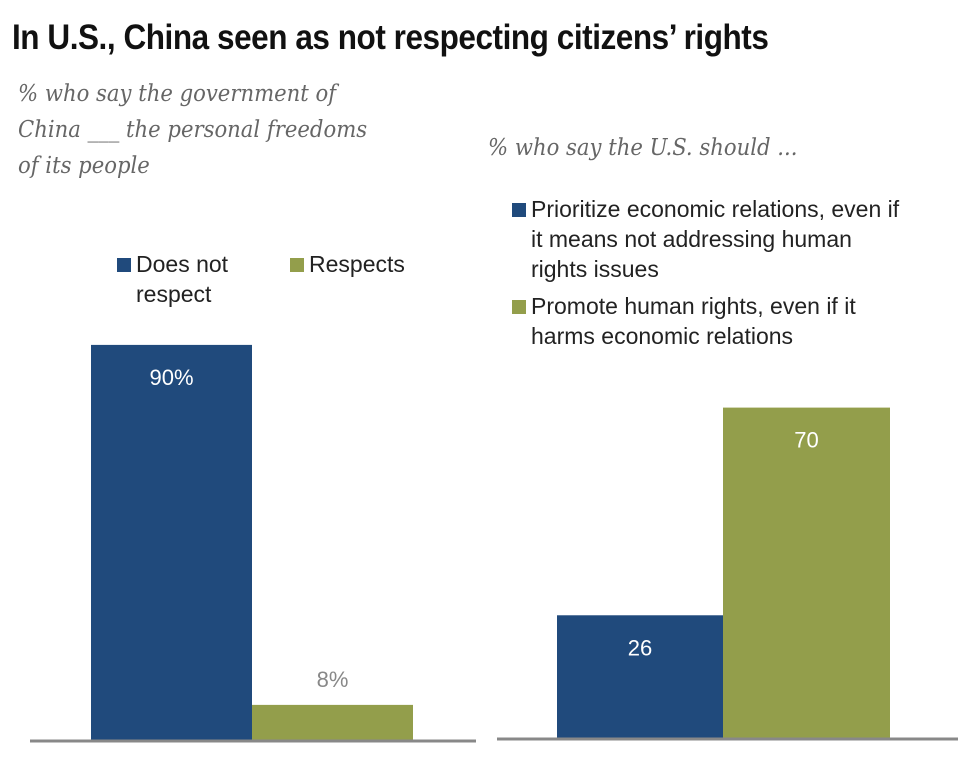  I want to click on legend-text: Promote human rights, even if it, so click(693, 306).